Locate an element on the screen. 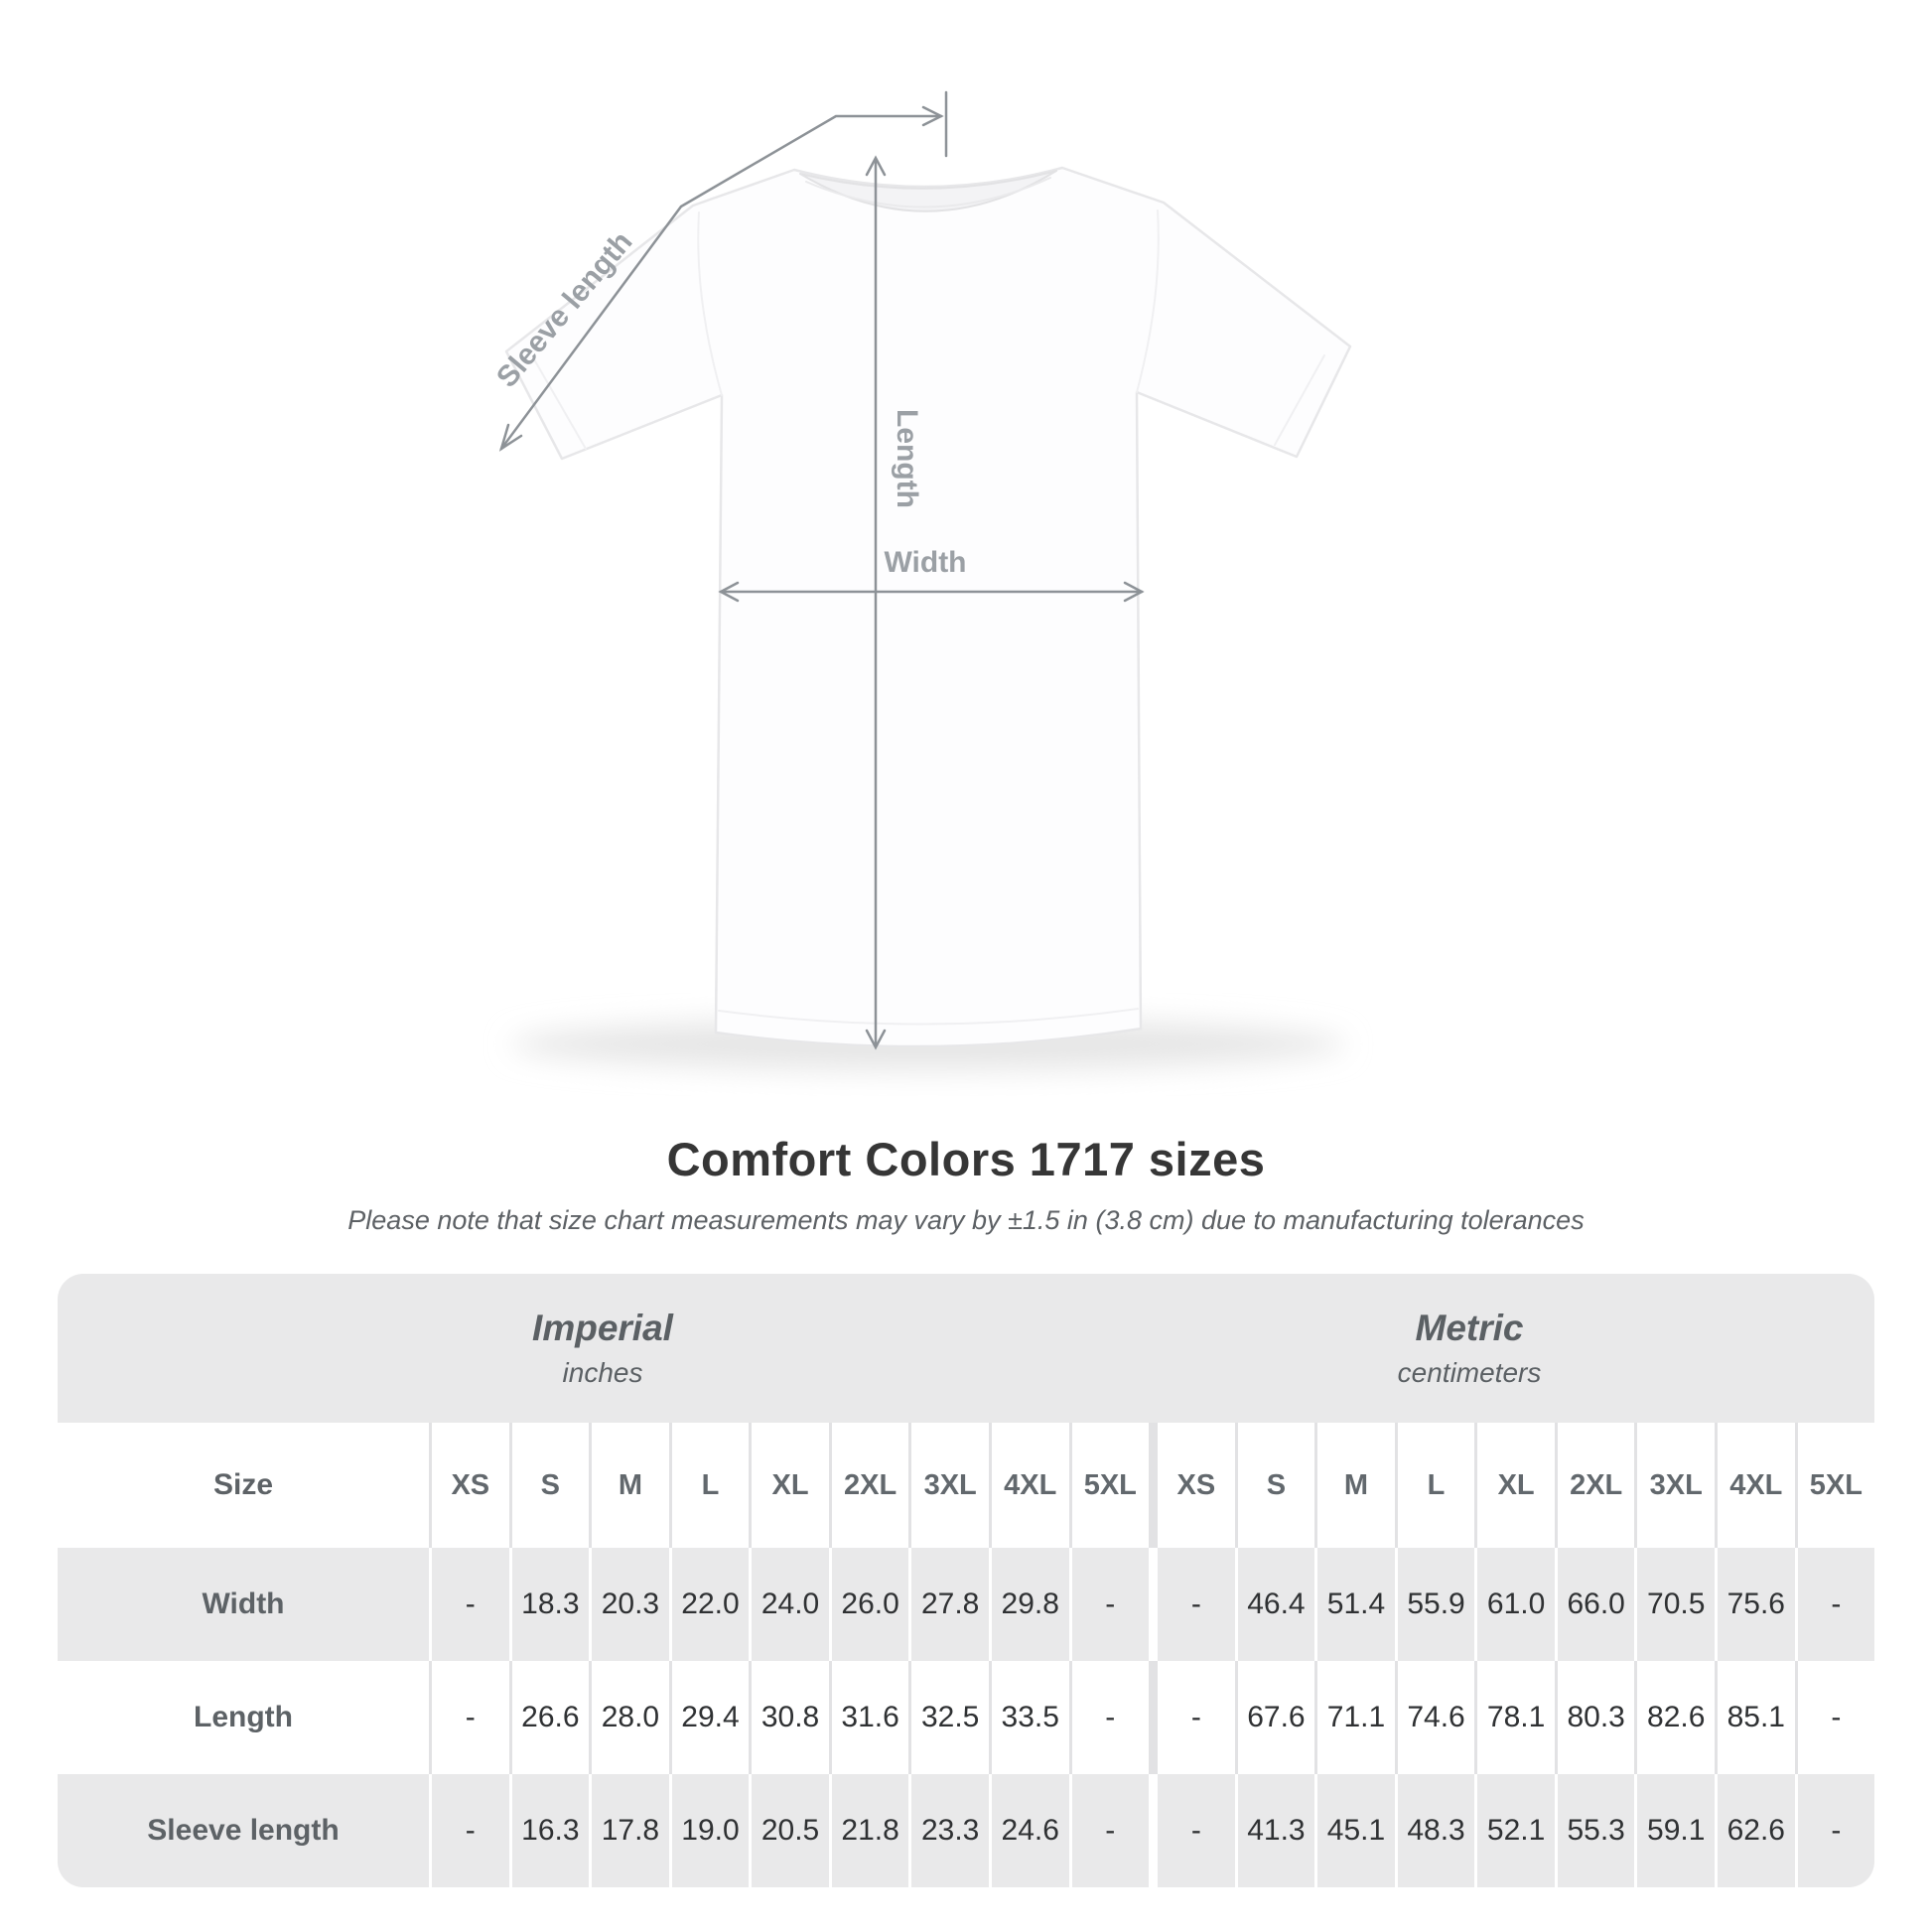 The height and width of the screenshot is (1932, 1932). value-cell: 20.5 is located at coordinates (791, 1831).